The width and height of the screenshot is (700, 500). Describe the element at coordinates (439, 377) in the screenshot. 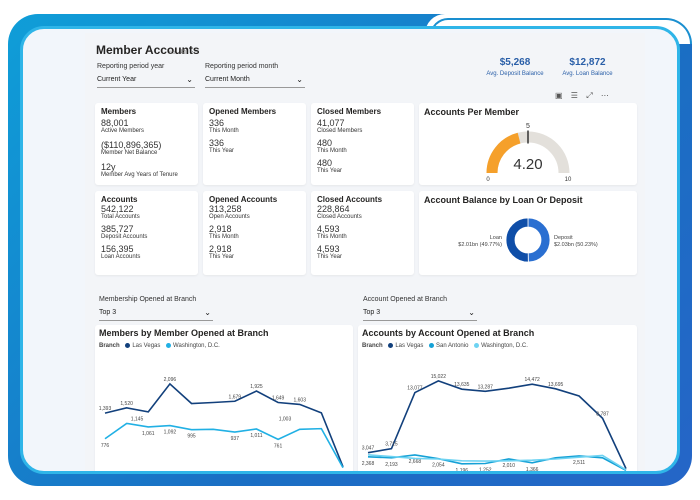

I see `data-label: 15,022` at that location.